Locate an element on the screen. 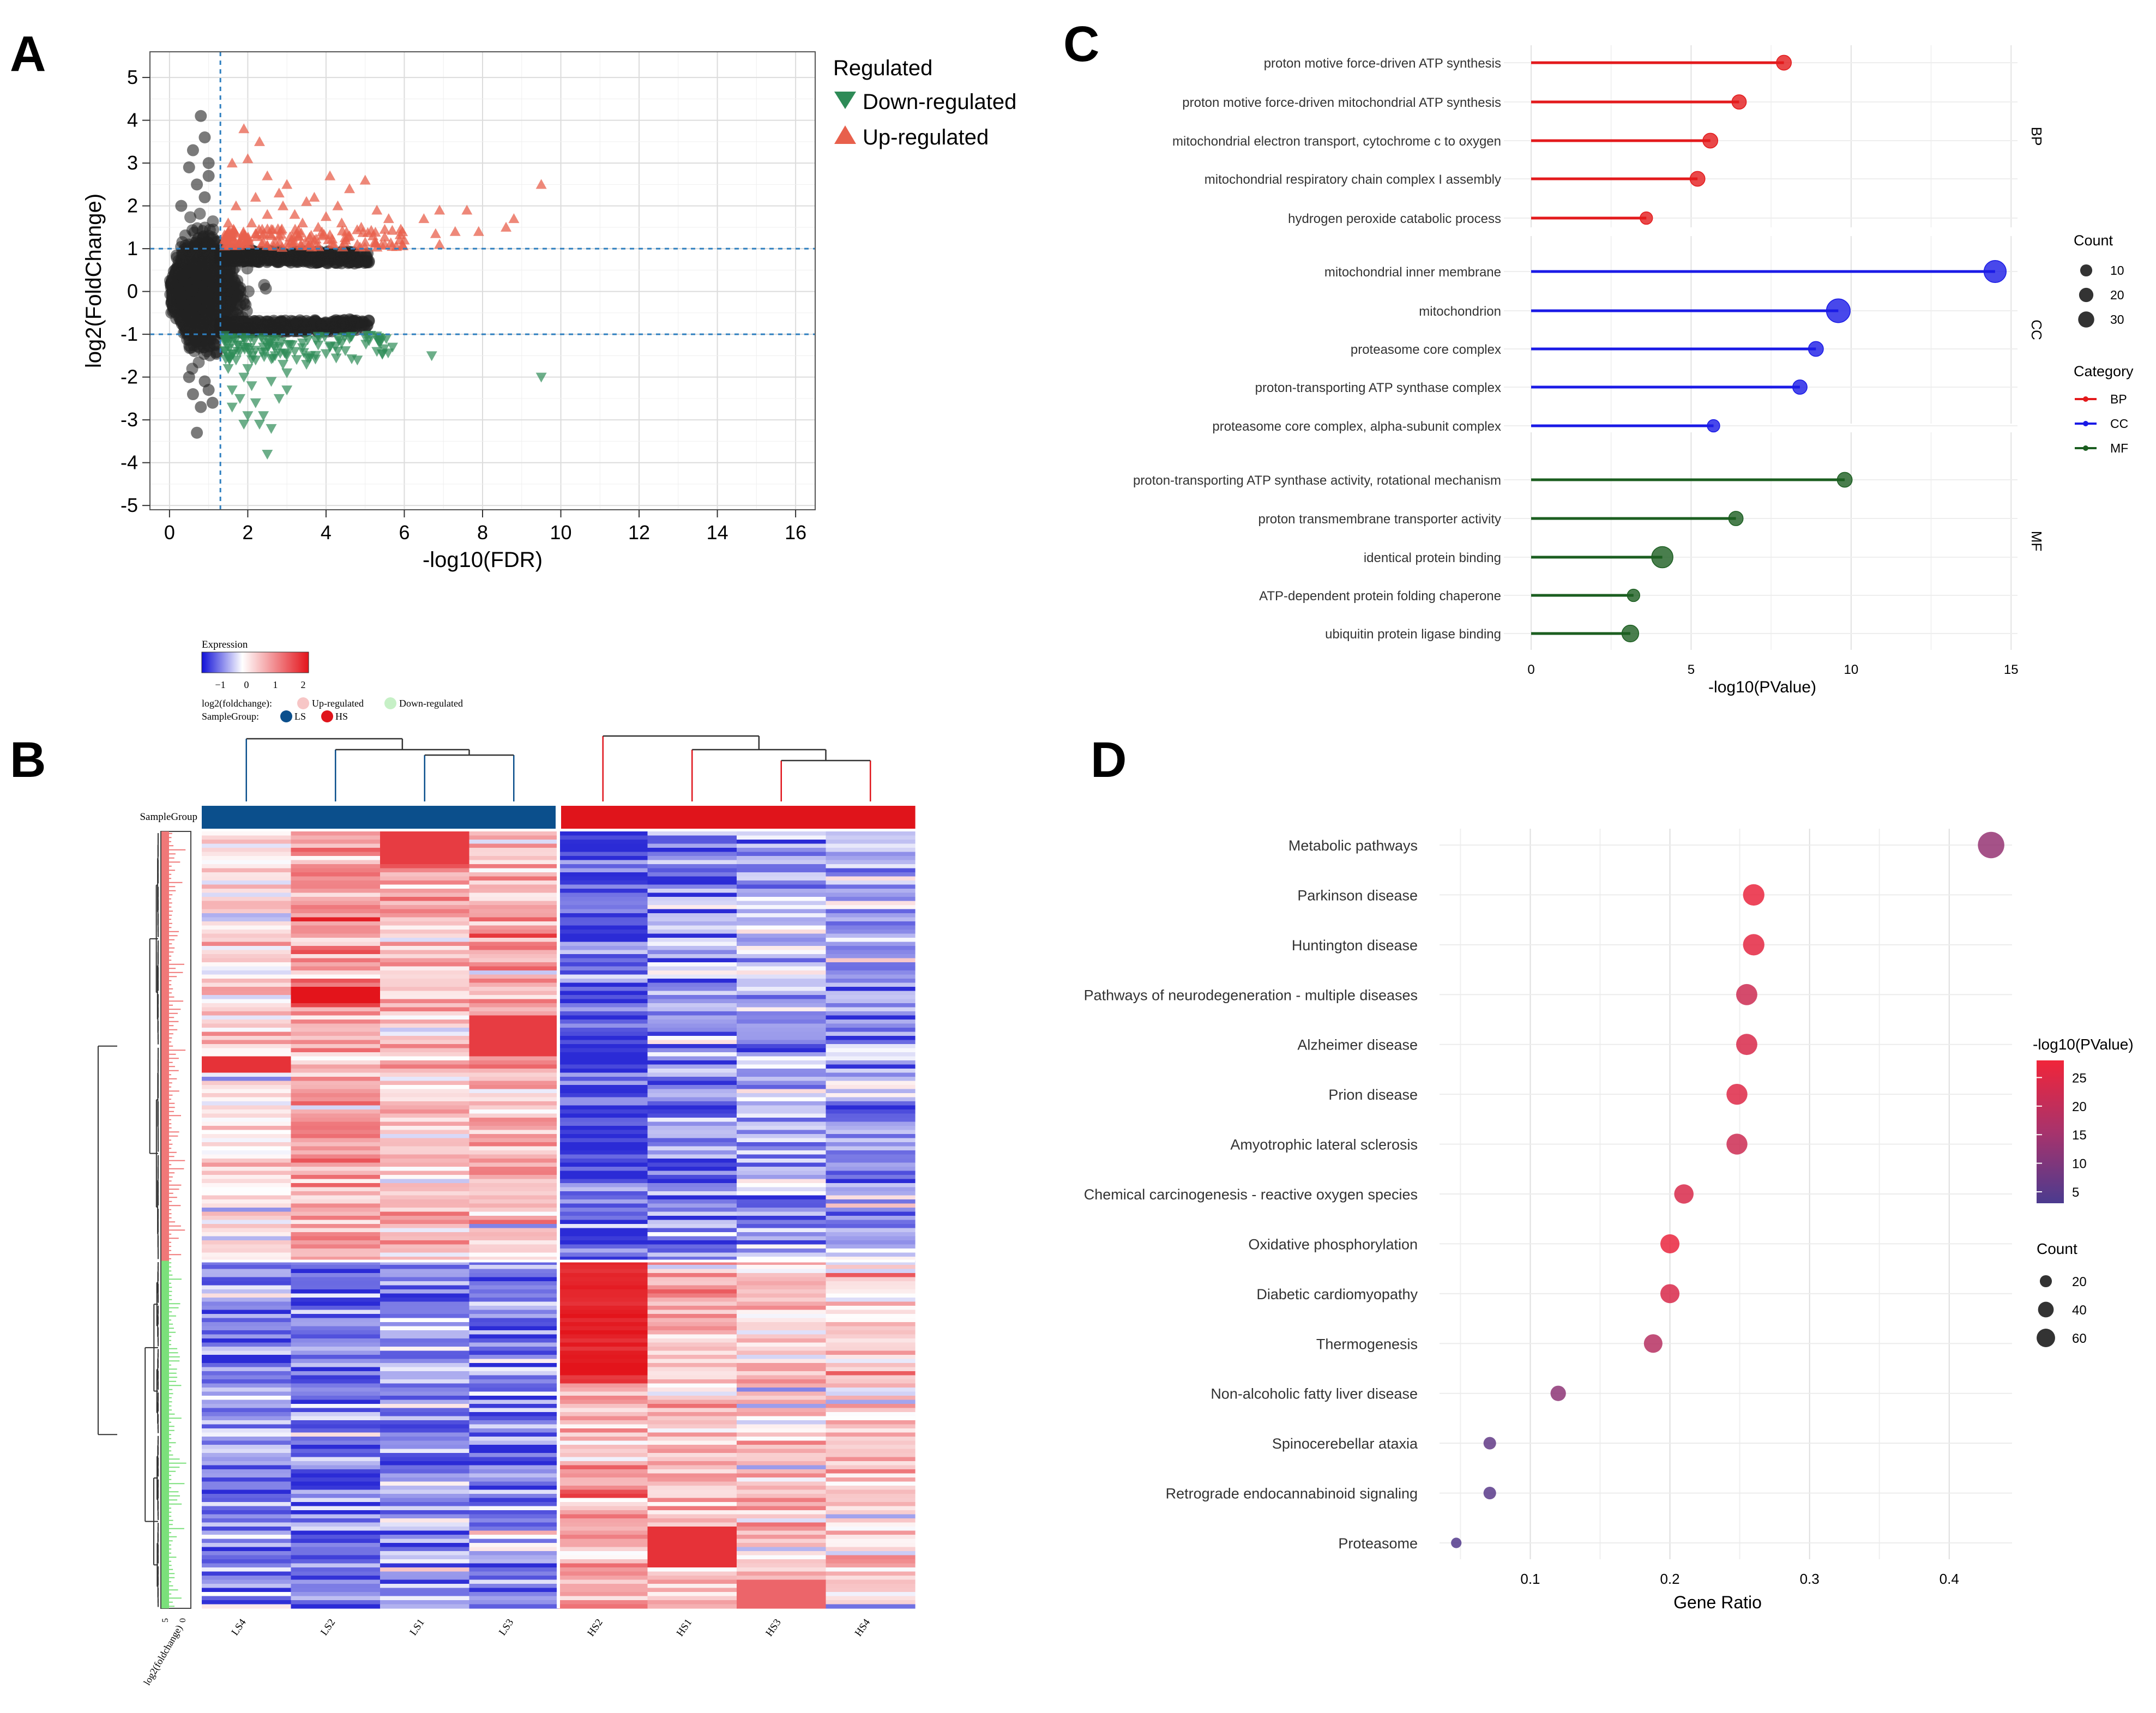 The height and width of the screenshot is (1713, 2156). volcano-x-tick-label: 10 is located at coordinates (561, 532).